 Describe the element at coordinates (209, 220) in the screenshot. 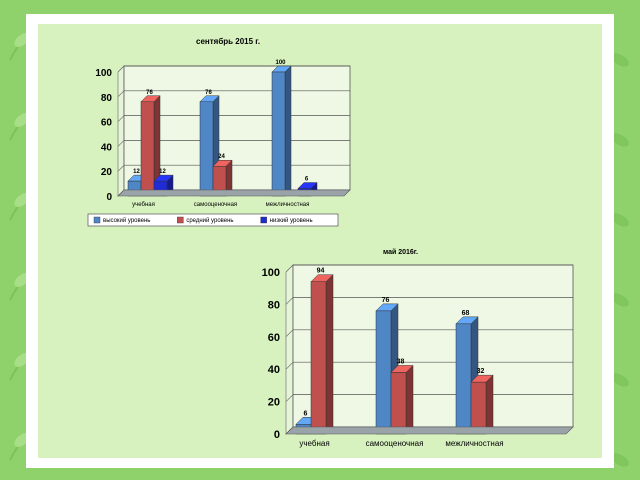

I see `legend-label: средний уровень` at that location.